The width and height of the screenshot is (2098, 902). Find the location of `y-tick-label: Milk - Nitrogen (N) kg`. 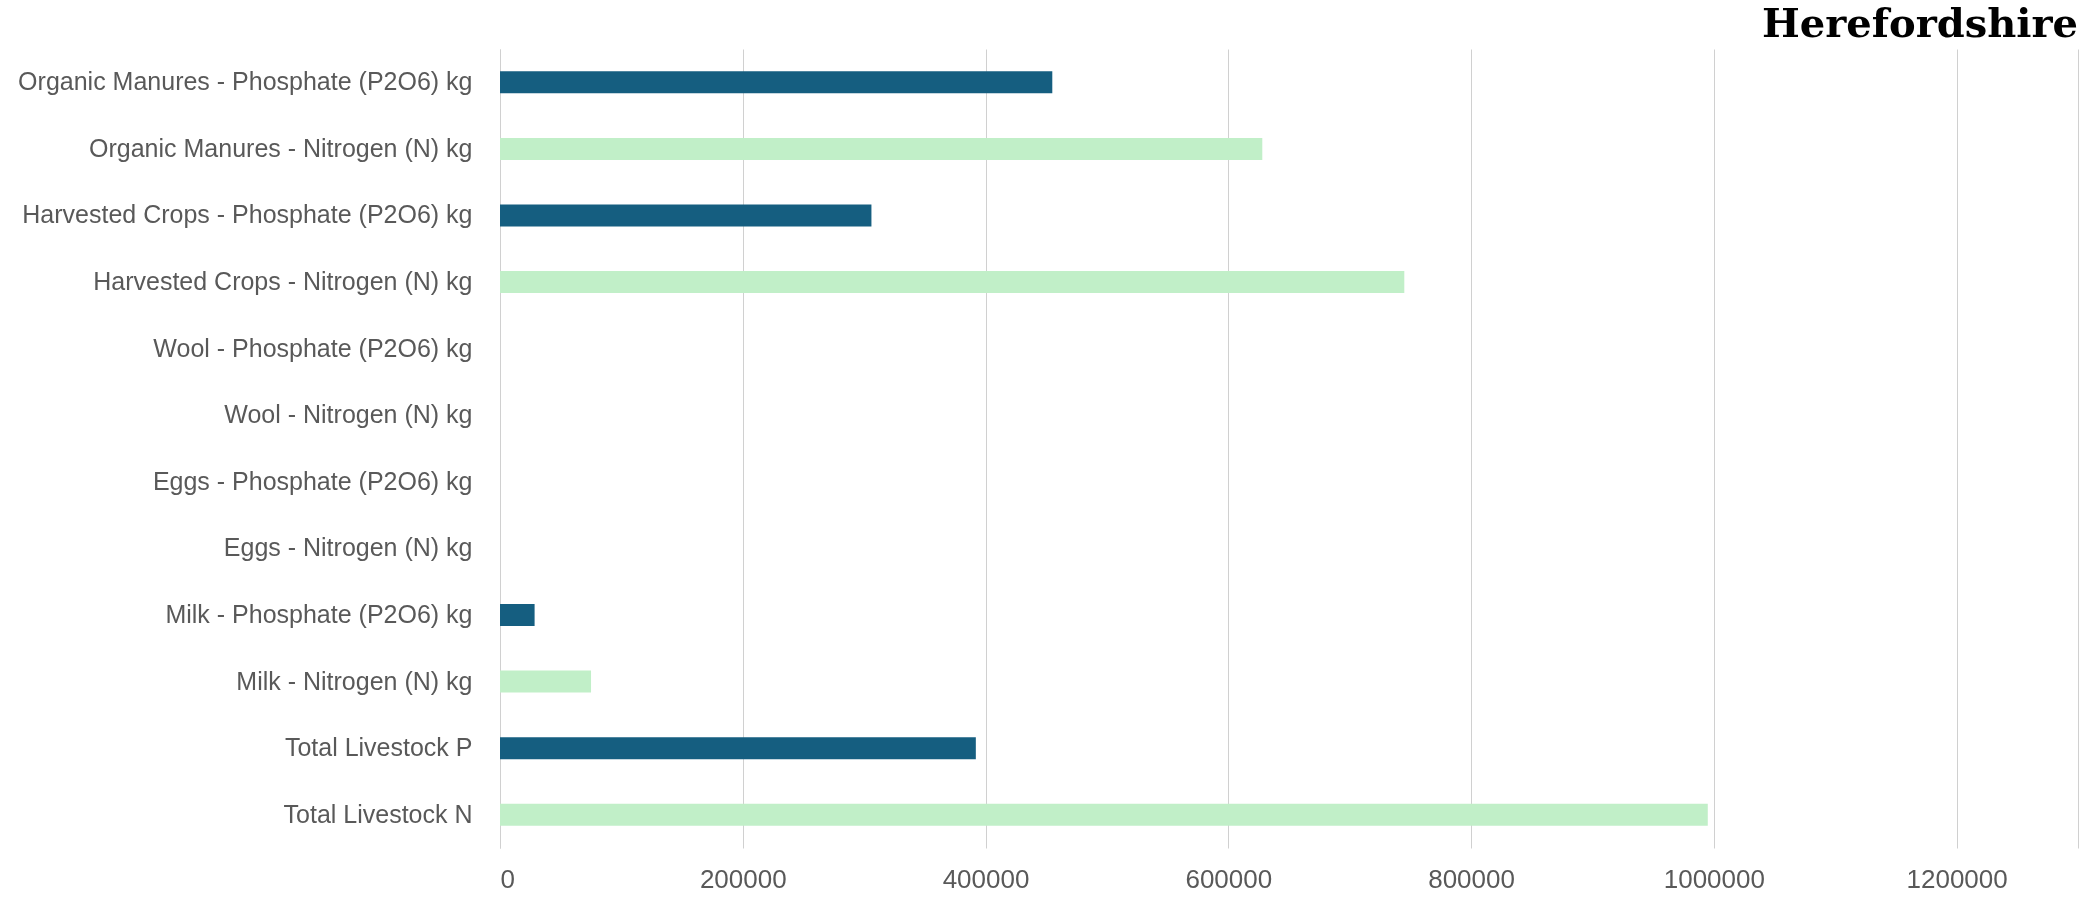

y-tick-label: Milk - Nitrogen (N) kg is located at coordinates (354, 680).